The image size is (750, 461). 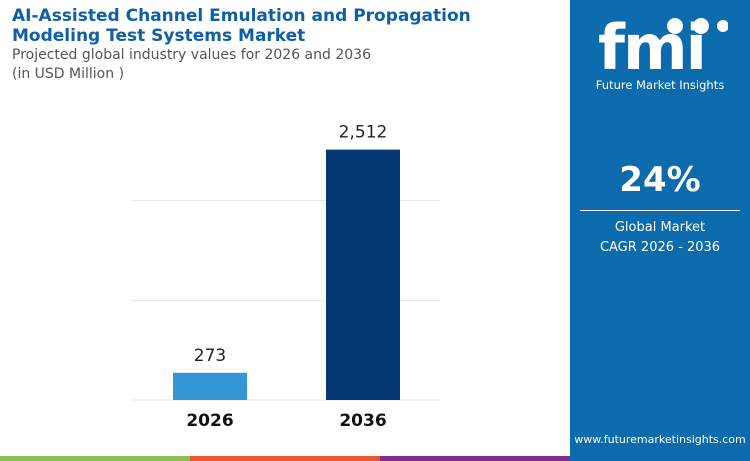 What do you see at coordinates (209, 421) in the screenshot?
I see `x-tick-label: 2026` at bounding box center [209, 421].